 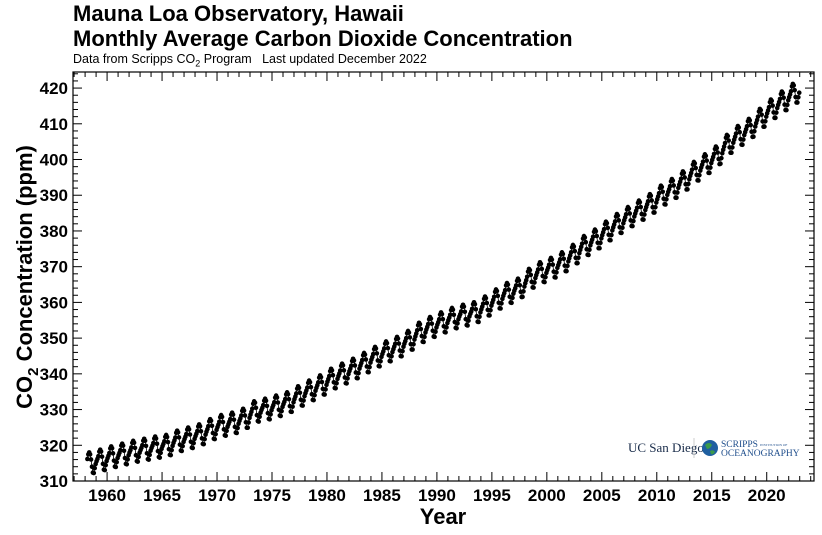 I want to click on source-note-sub: 2, so click(x=198, y=63).